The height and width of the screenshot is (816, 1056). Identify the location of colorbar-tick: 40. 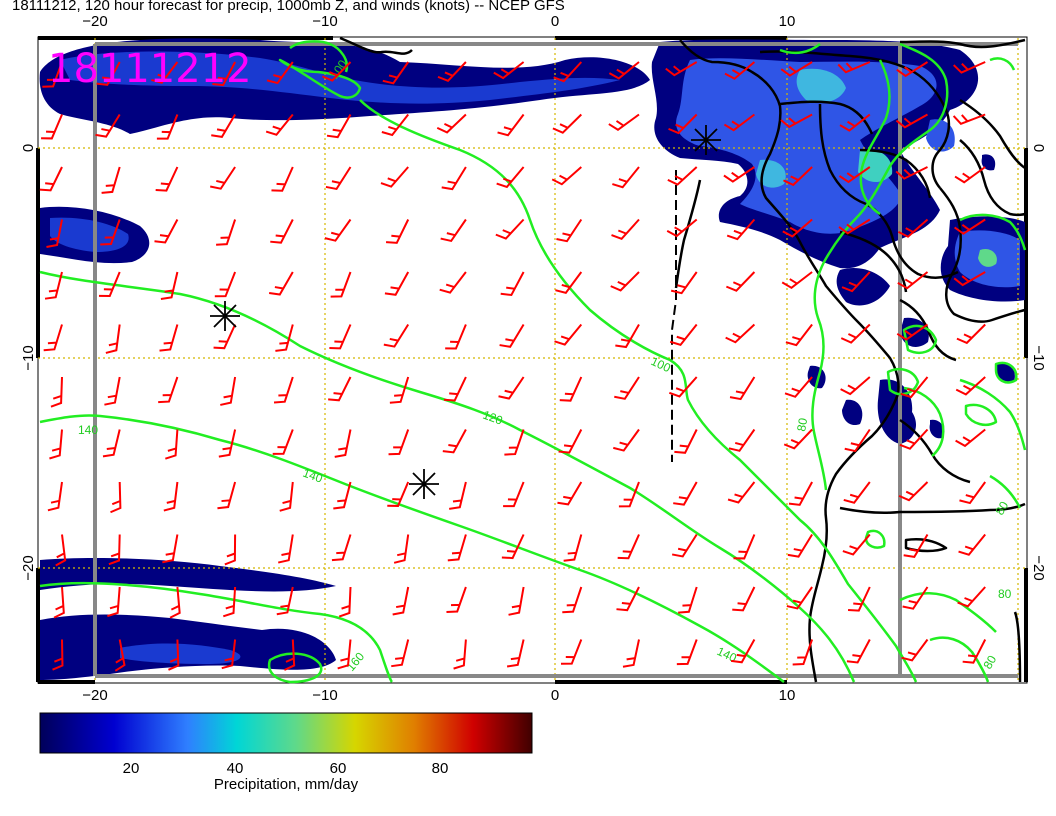
(235, 768).